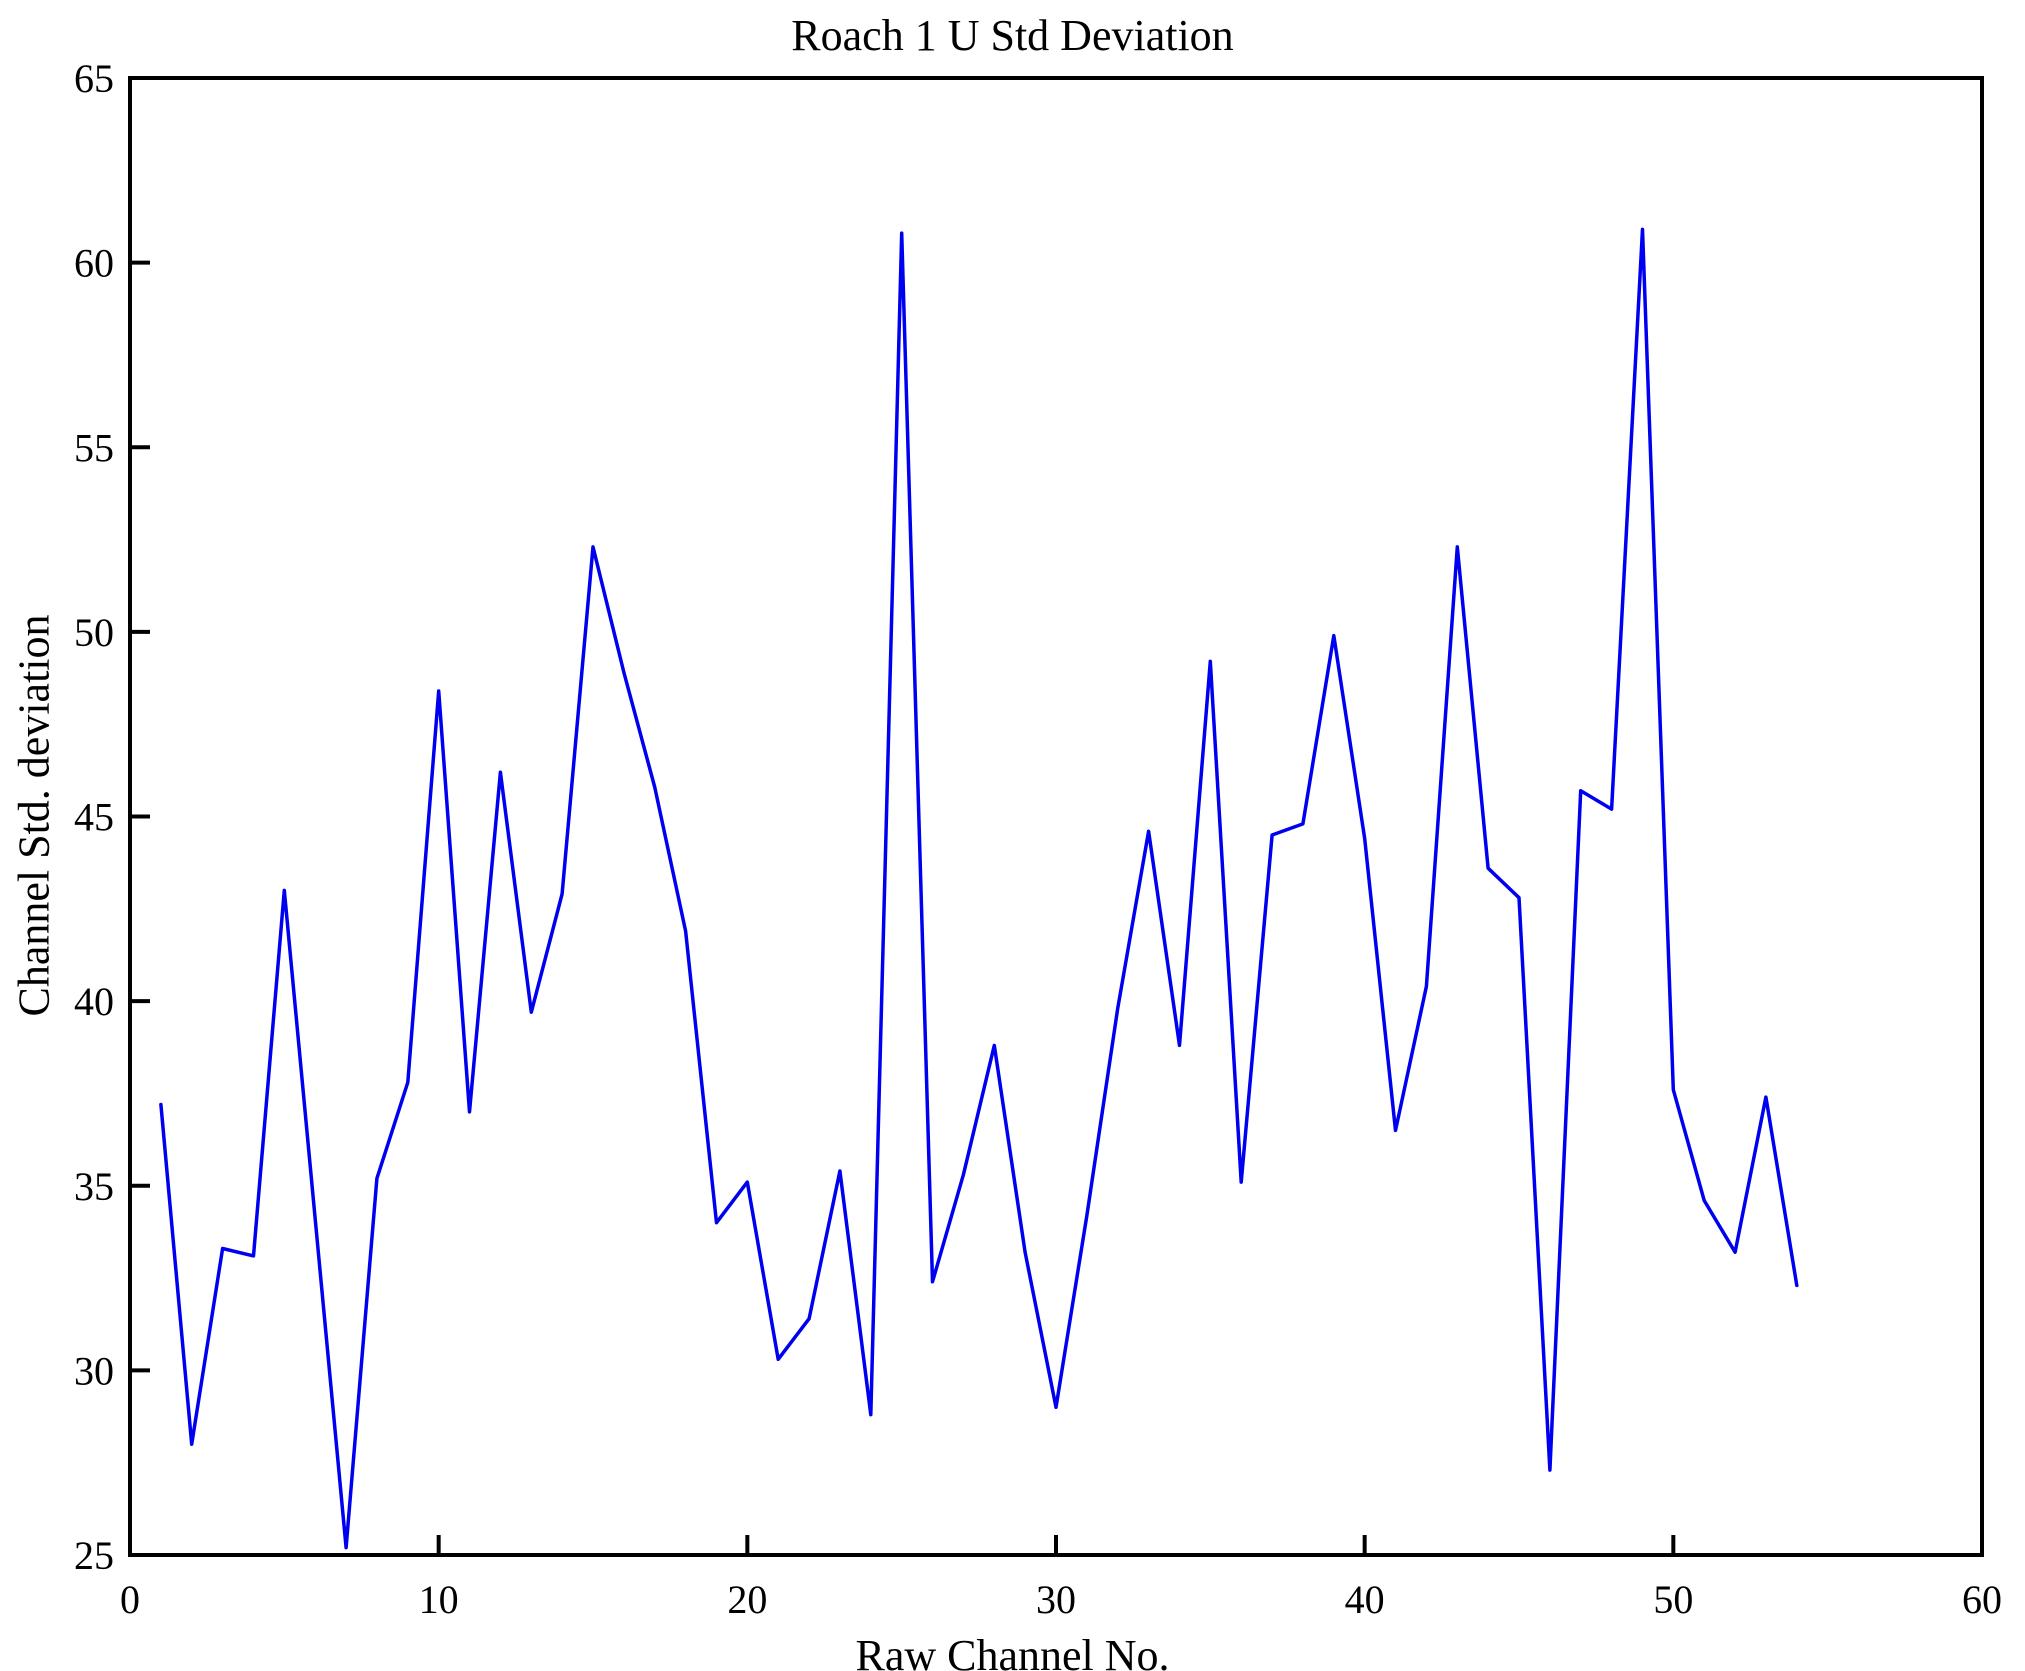  What do you see at coordinates (94, 1555) in the screenshot?
I see `y-tick-label: 25` at bounding box center [94, 1555].